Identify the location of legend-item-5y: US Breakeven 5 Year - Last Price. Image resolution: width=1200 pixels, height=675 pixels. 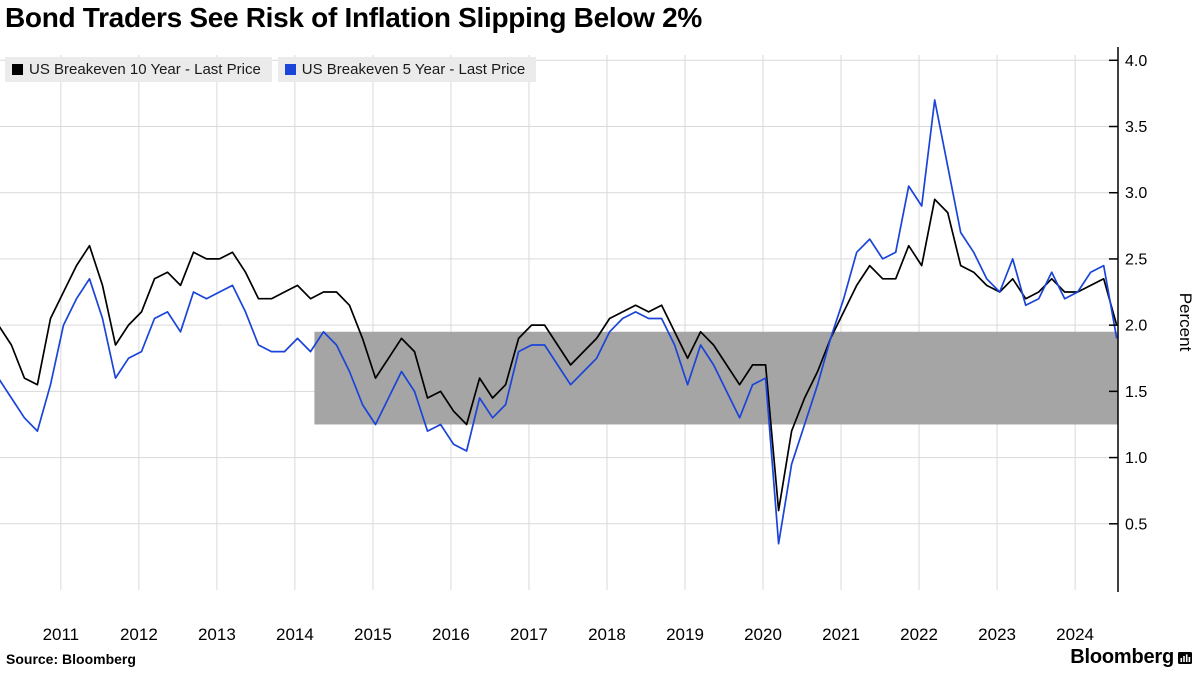
(407, 69).